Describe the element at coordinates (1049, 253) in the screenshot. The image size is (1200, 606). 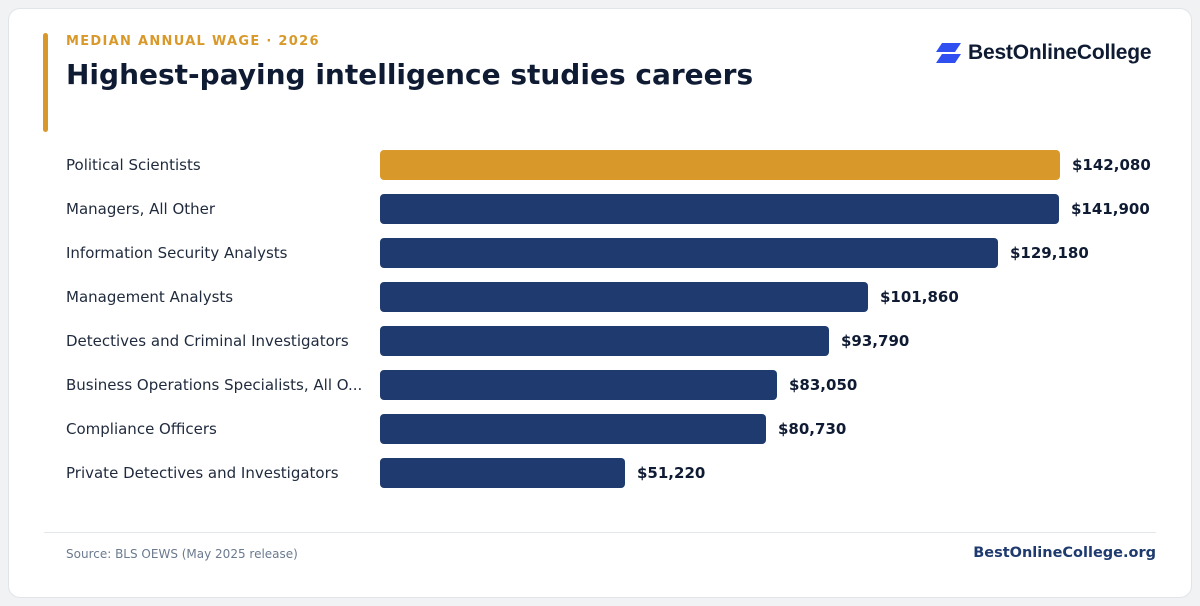
I see `value-label: $129,180` at that location.